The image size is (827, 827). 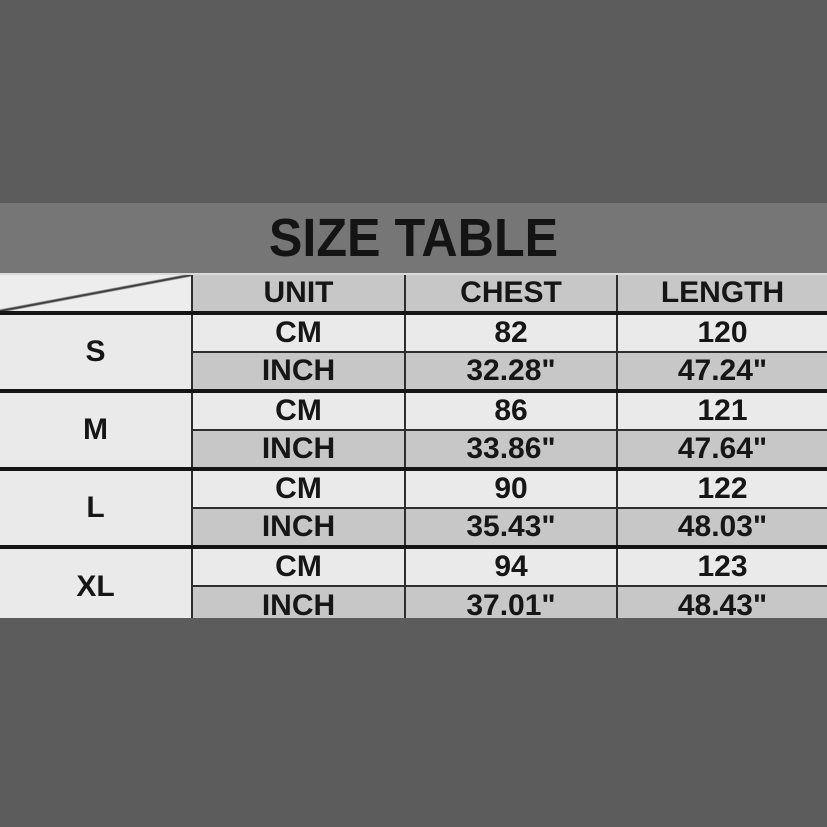 What do you see at coordinates (721, 449) in the screenshot?
I see `length-value: 47.64"` at bounding box center [721, 449].